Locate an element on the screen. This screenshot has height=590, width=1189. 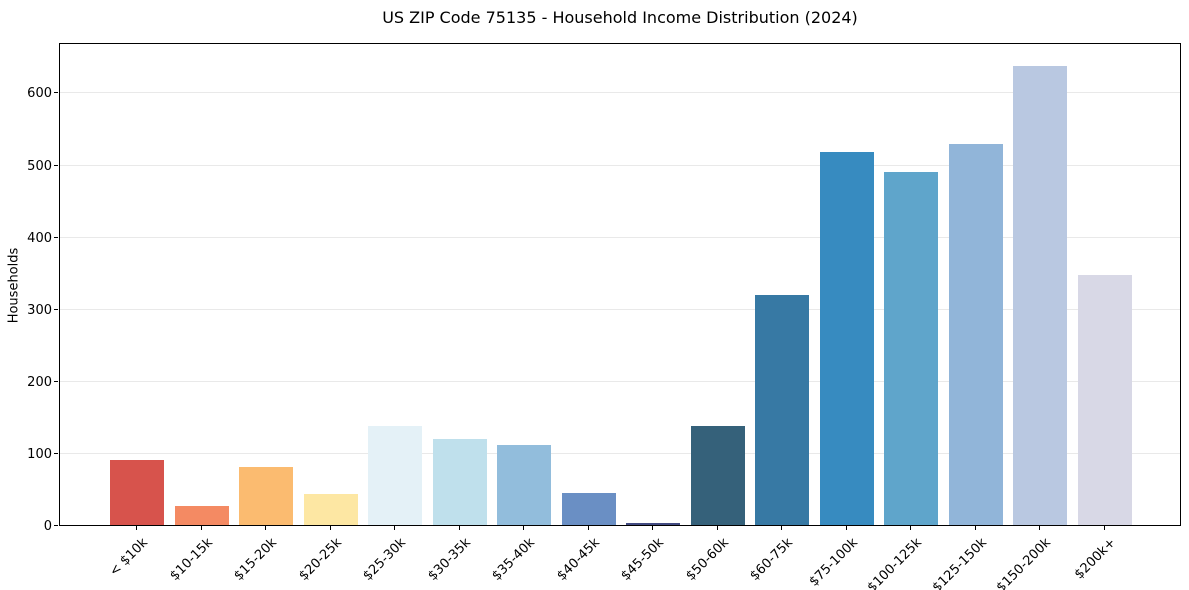
y-axis-label: Households is located at coordinates (14, 285).